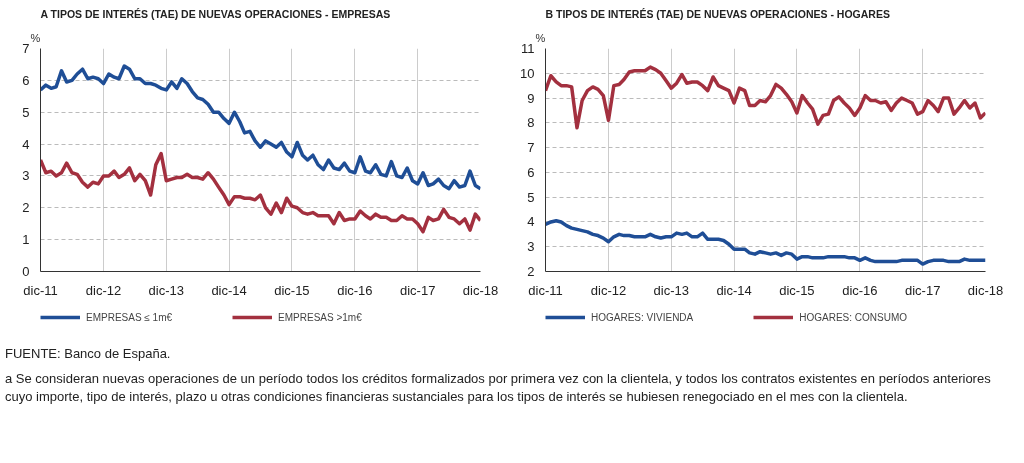  I want to click on legend-label: HOGARES: CONSUMO, so click(853, 317).